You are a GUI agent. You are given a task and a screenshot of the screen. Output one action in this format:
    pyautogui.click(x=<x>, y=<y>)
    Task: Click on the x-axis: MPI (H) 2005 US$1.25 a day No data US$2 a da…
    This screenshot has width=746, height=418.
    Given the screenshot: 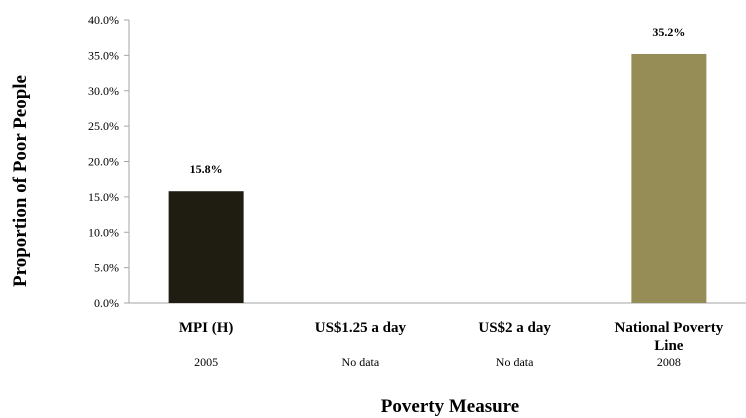 What is the action you would take?
    pyautogui.click(x=437, y=335)
    